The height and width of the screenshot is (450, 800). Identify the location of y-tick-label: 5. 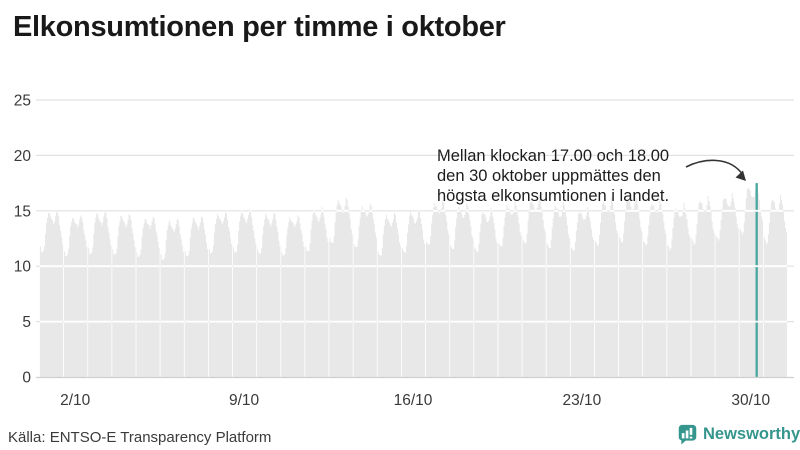
(26, 322).